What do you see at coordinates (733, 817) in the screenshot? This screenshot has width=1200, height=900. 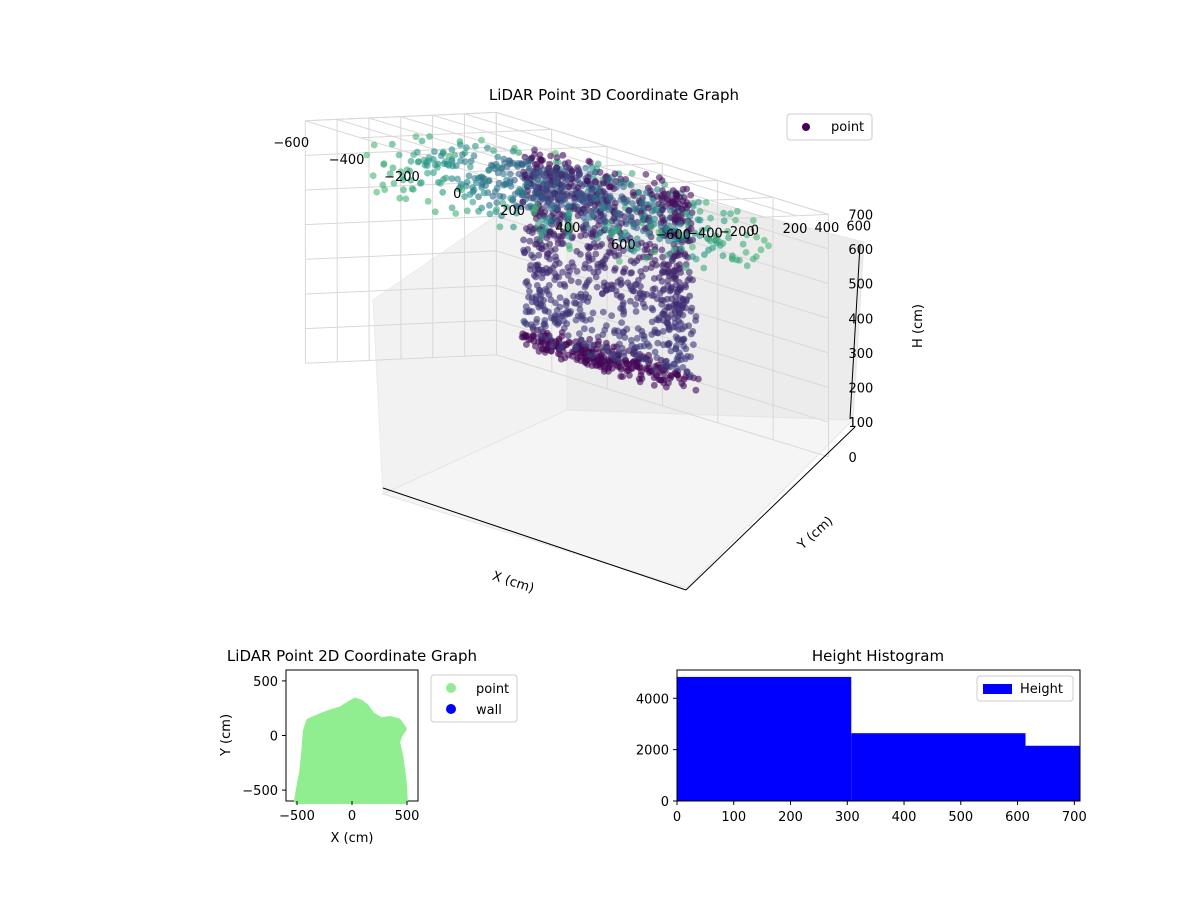 I see `x-tick-label-hist: 100` at bounding box center [733, 817].